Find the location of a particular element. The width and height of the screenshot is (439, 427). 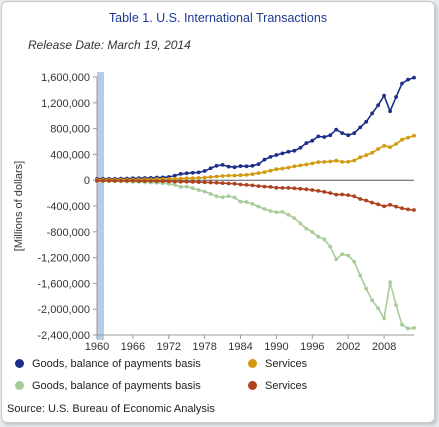

y-tick-label: 1,200,000 is located at coordinates (65, 104).